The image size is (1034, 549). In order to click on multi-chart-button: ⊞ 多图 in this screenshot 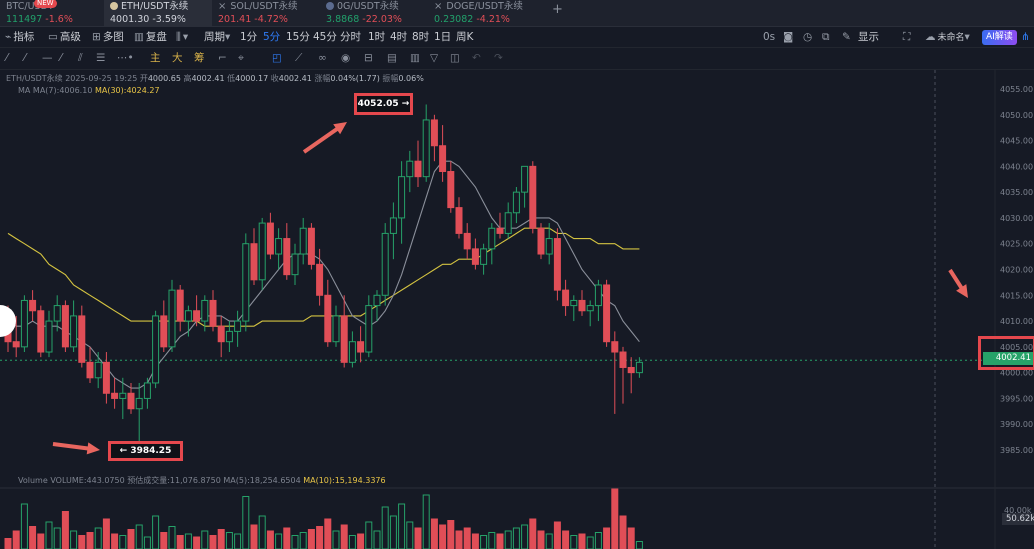, I will do `click(108, 37)`.